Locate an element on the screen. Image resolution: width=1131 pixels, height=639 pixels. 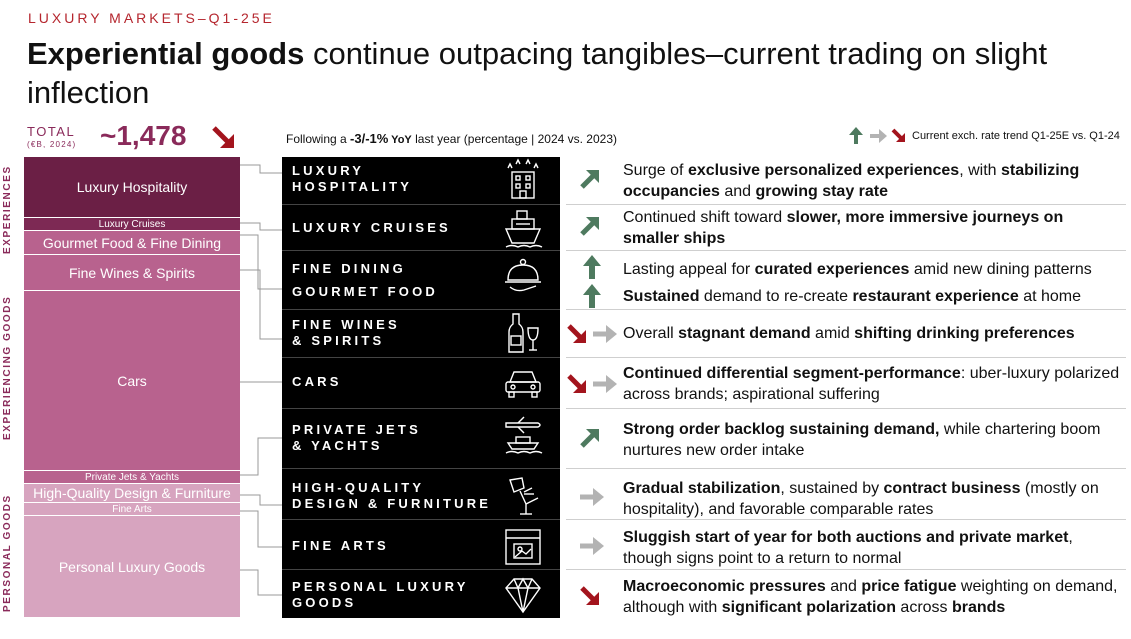
cloche-icon is located at coordinates (523, 275).